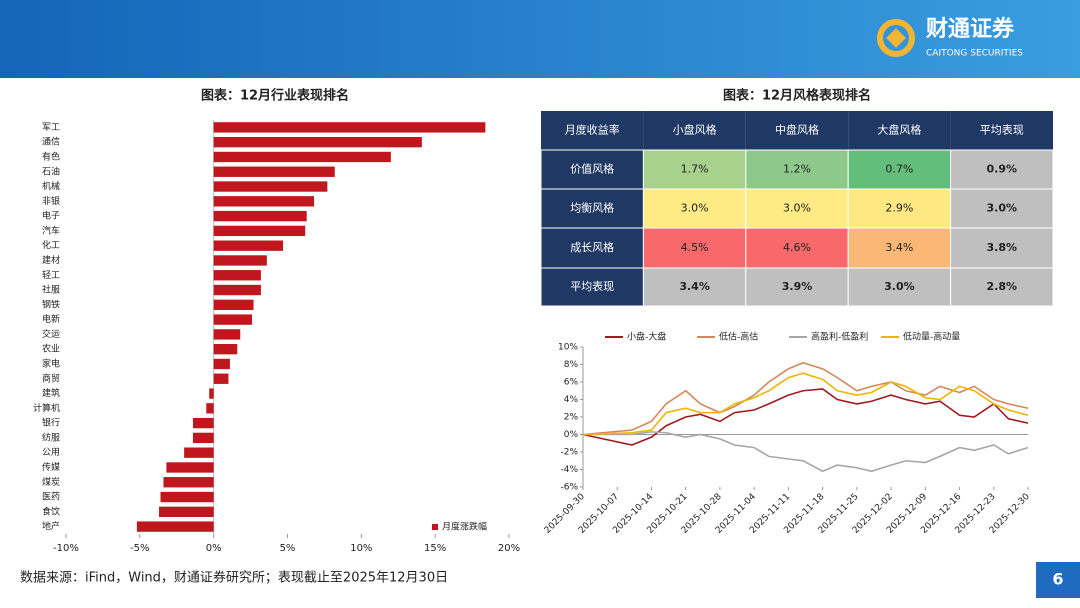  I want to click on page-number: 6, so click(1057, 579).